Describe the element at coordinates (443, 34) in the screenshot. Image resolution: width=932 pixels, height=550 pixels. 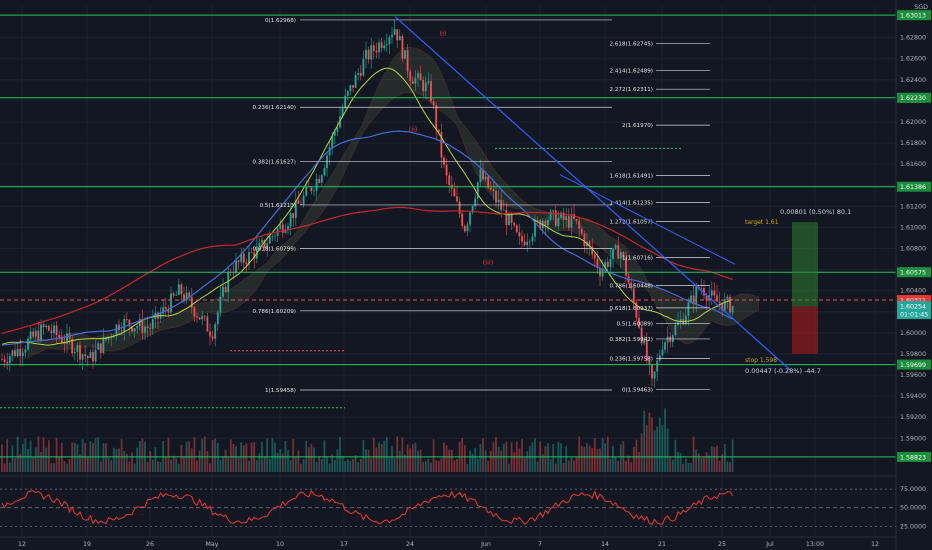
I see `wave-label: (i)` at that location.